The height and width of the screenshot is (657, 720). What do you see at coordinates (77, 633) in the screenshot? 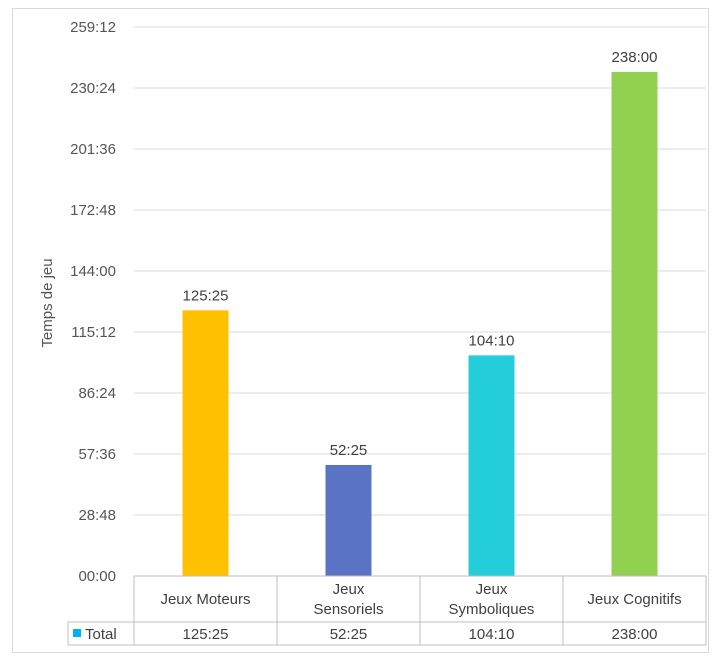
I see `legend-swatch` at bounding box center [77, 633].